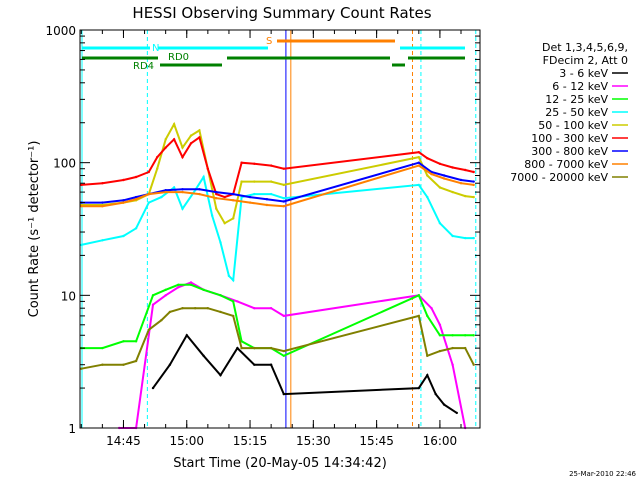 The width and height of the screenshot is (640, 485). Describe the element at coordinates (281, 13) in the screenshot. I see `chart-title: HESSI Observing Summary Count Rates` at that location.